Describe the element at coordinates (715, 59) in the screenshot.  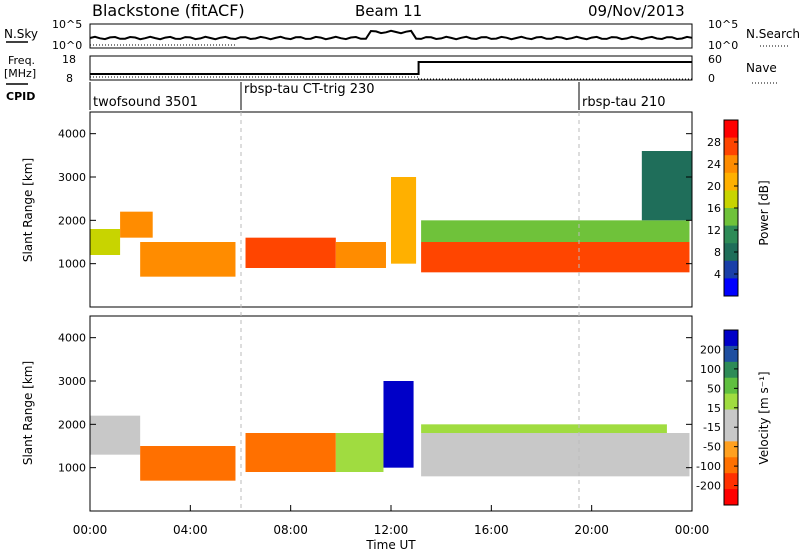
I see `freq-right-tick-top: 60` at that location.